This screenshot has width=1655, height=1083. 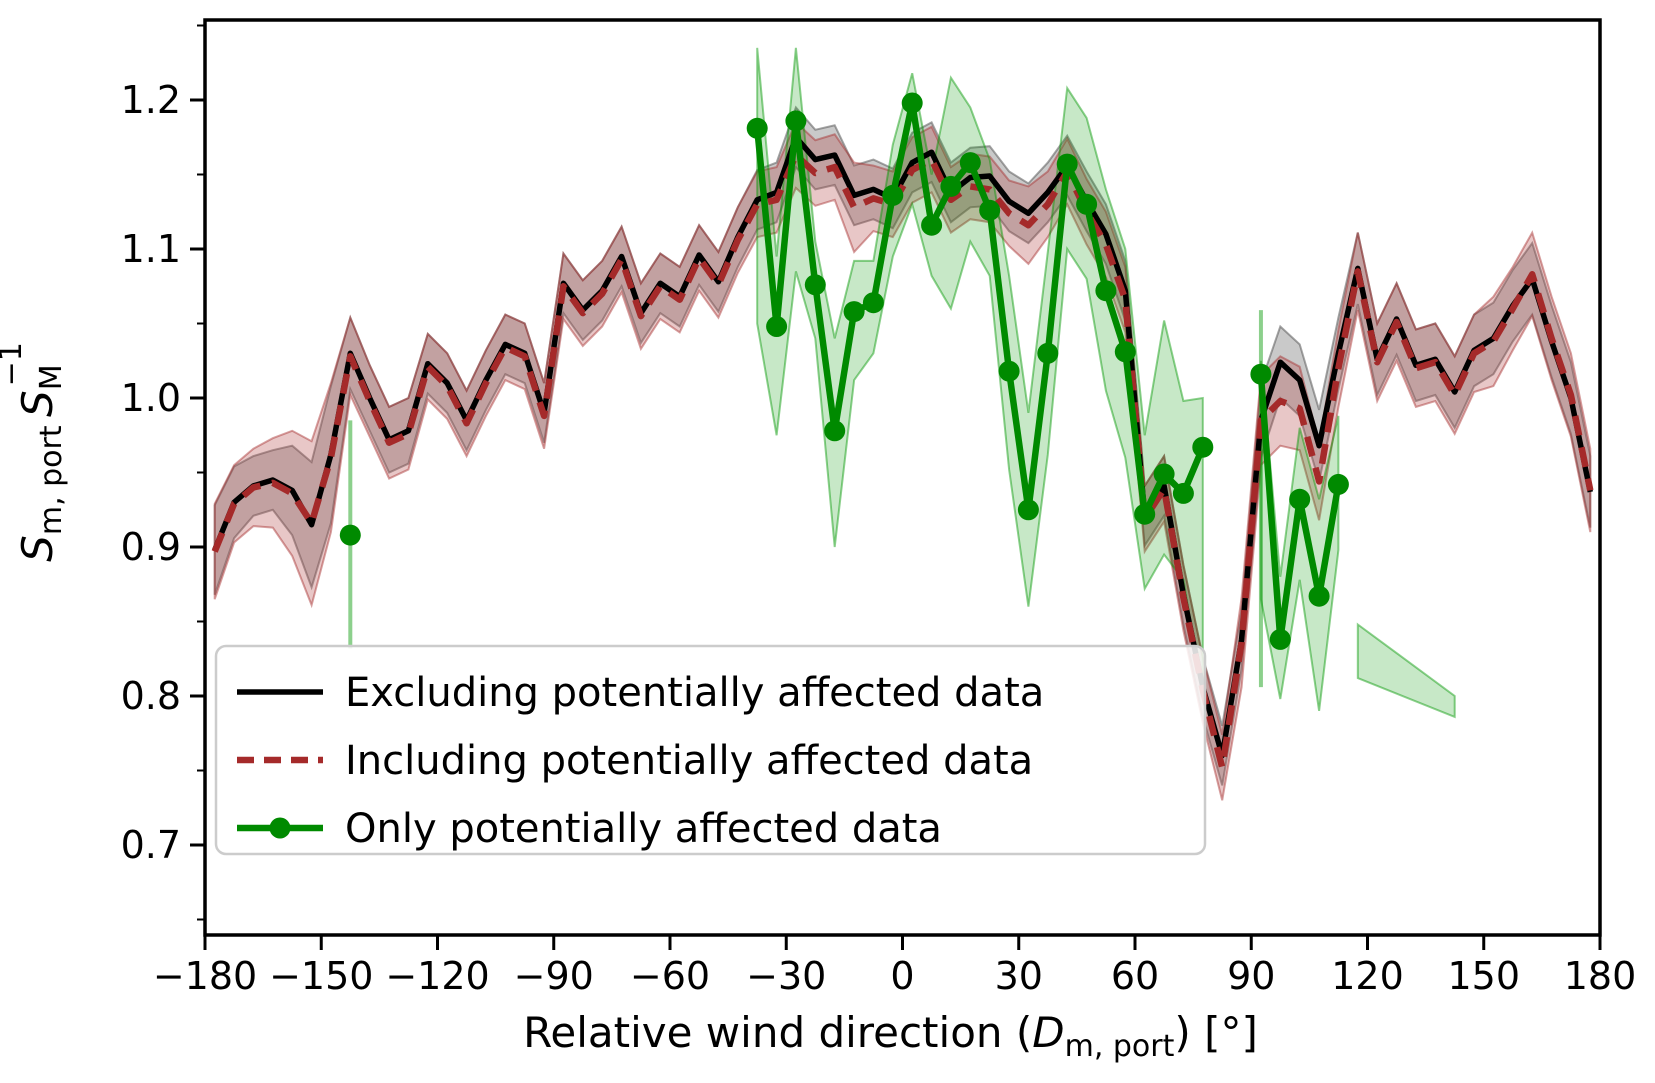 What do you see at coordinates (151, 249) in the screenshot?
I see `y-tick-label: 1.1` at bounding box center [151, 249].